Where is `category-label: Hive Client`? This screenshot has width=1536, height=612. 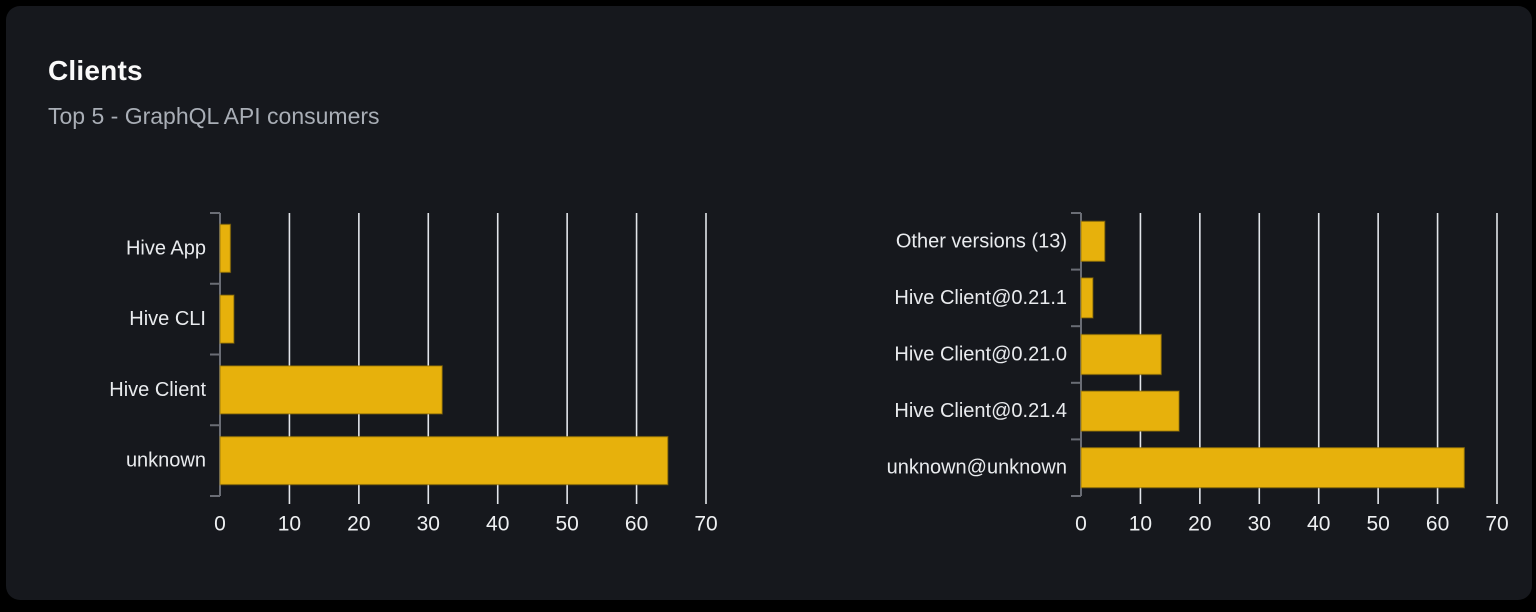 category-label: Hive Client is located at coordinates (157, 390).